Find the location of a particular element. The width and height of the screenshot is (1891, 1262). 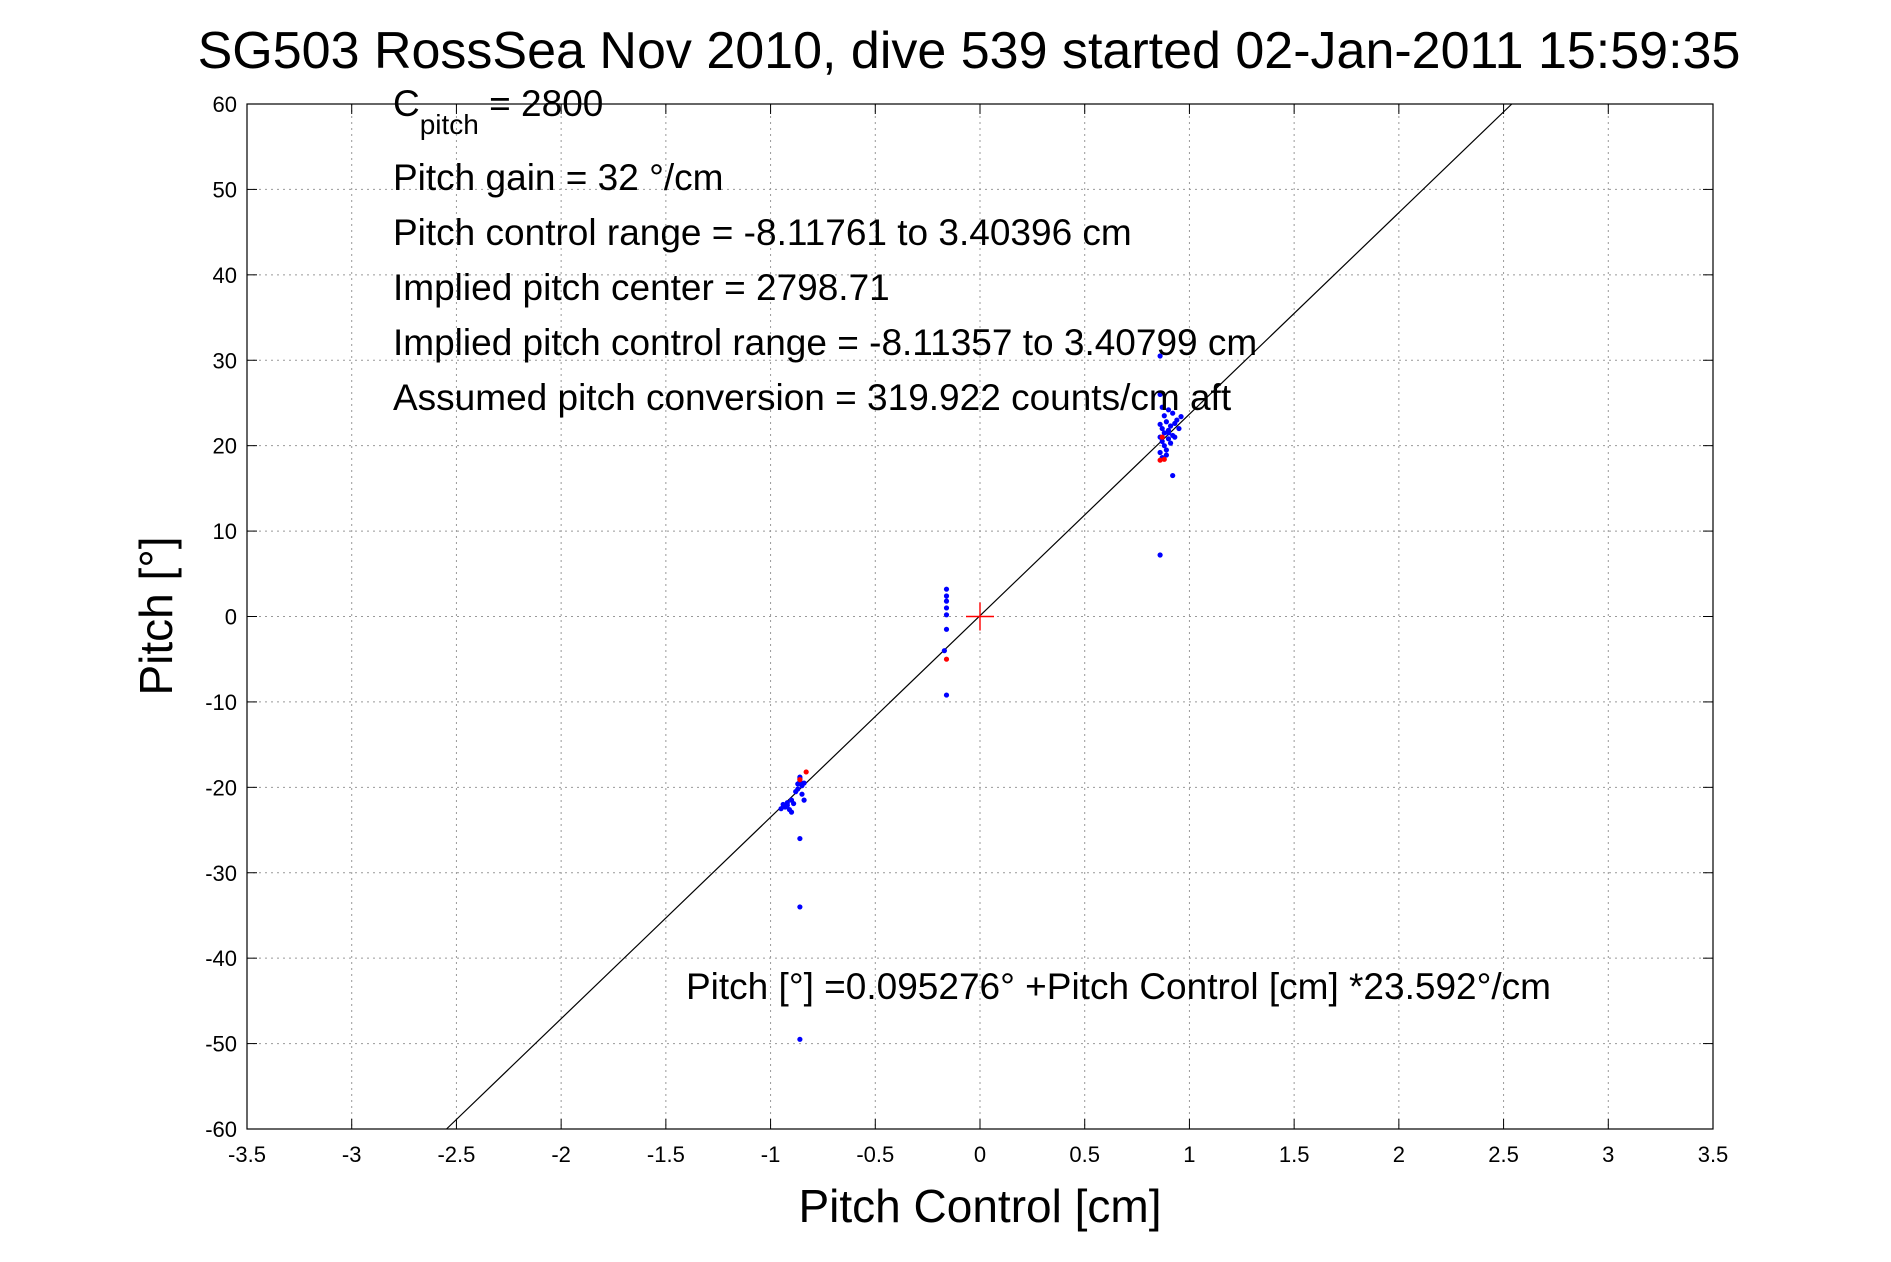

y-tick-label: -20 is located at coordinates (221, 787).